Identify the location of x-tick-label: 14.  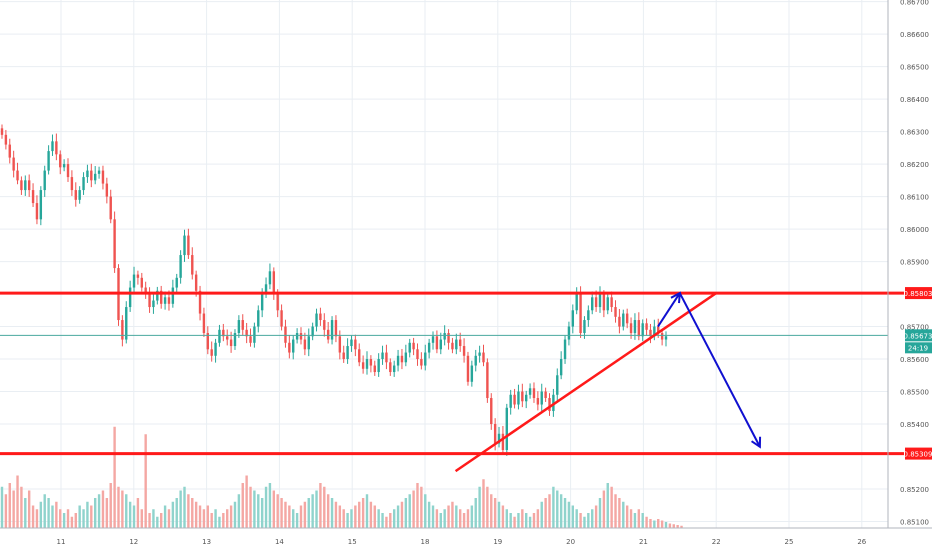
(279, 542).